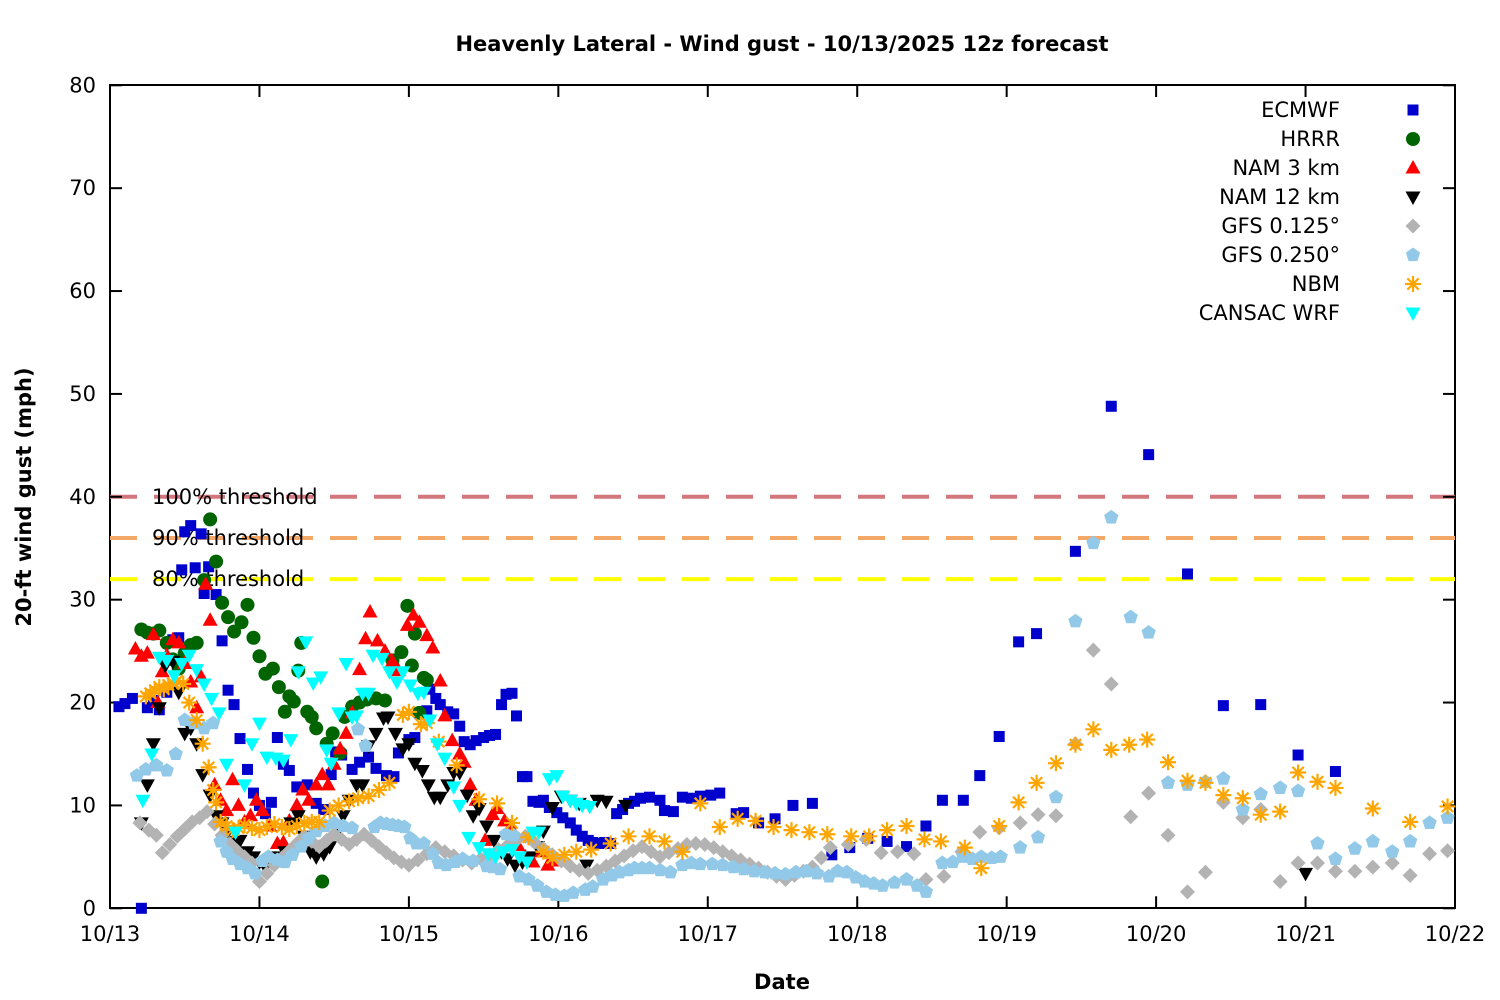 This screenshot has width=1500, height=1000. I want to click on legend-label: ECMWF, so click(1300, 110).